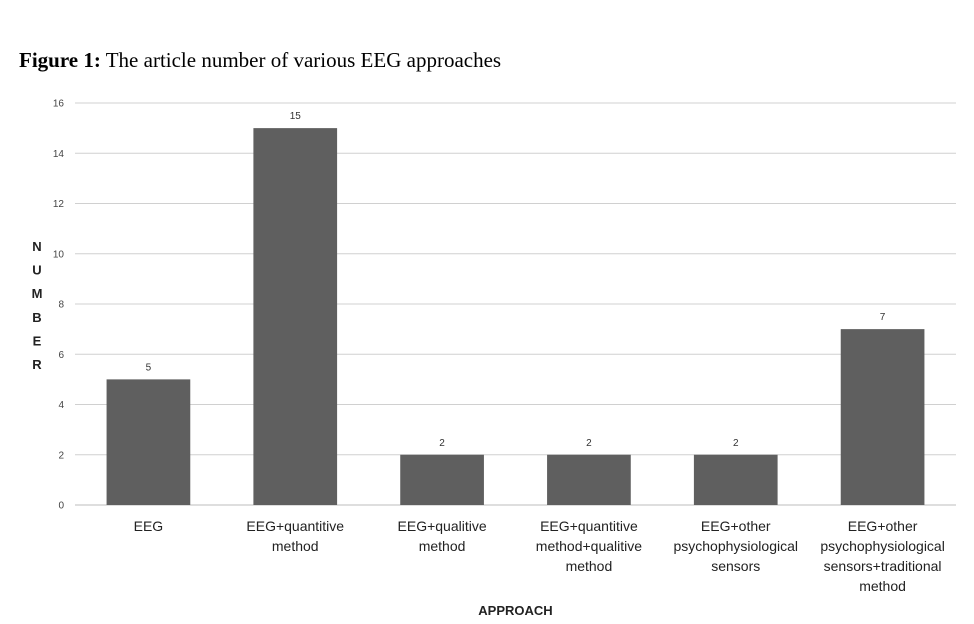  Describe the element at coordinates (149, 367) in the screenshot. I see `data-label: 5` at that location.